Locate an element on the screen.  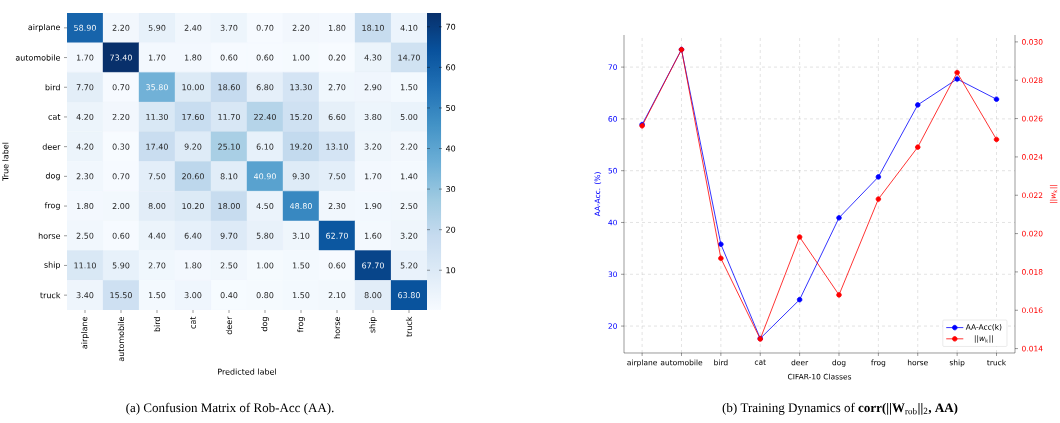
x-tick-label: cat is located at coordinates (193, 322).